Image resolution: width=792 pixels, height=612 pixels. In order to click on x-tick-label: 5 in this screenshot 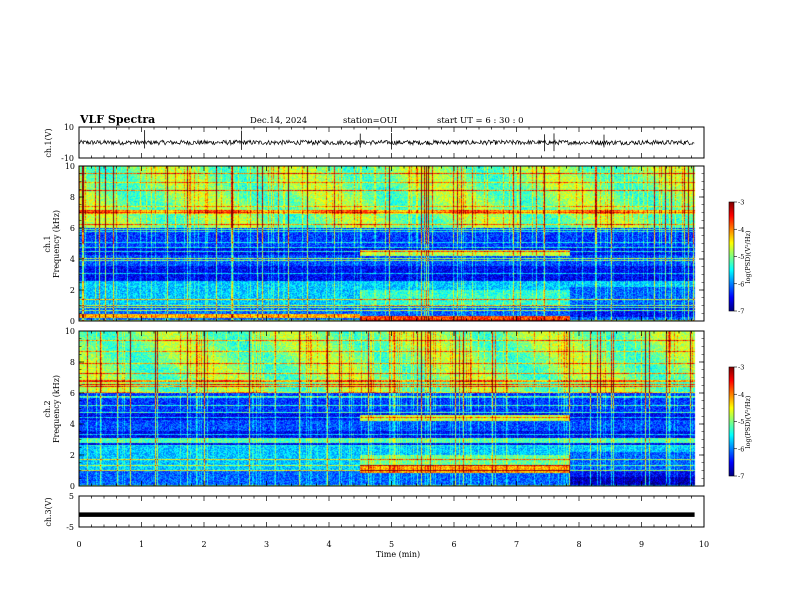, I will do `click(391, 544)`.